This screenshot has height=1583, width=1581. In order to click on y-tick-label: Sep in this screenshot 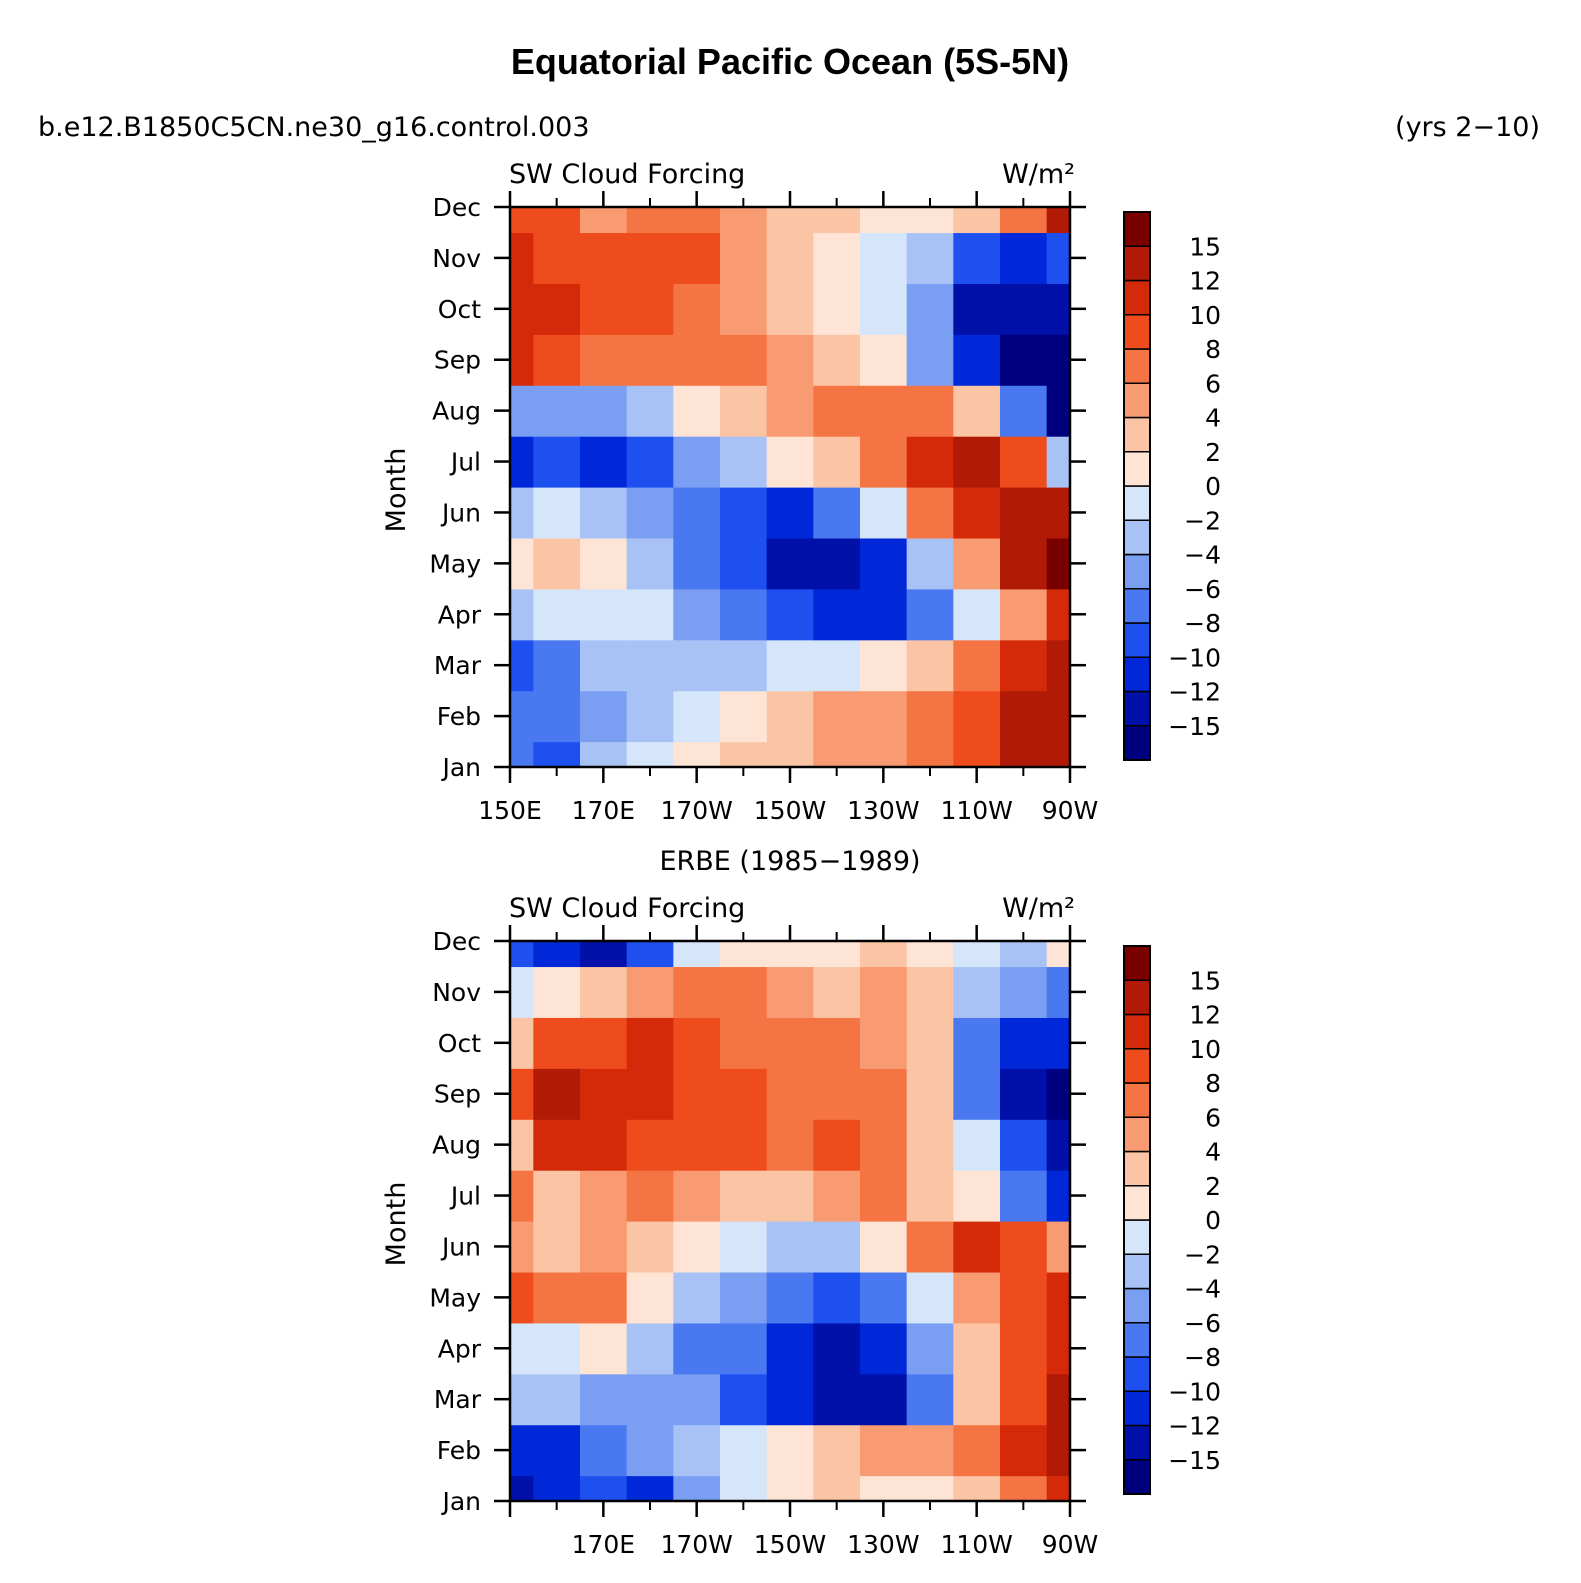, I will do `click(457, 360)`.